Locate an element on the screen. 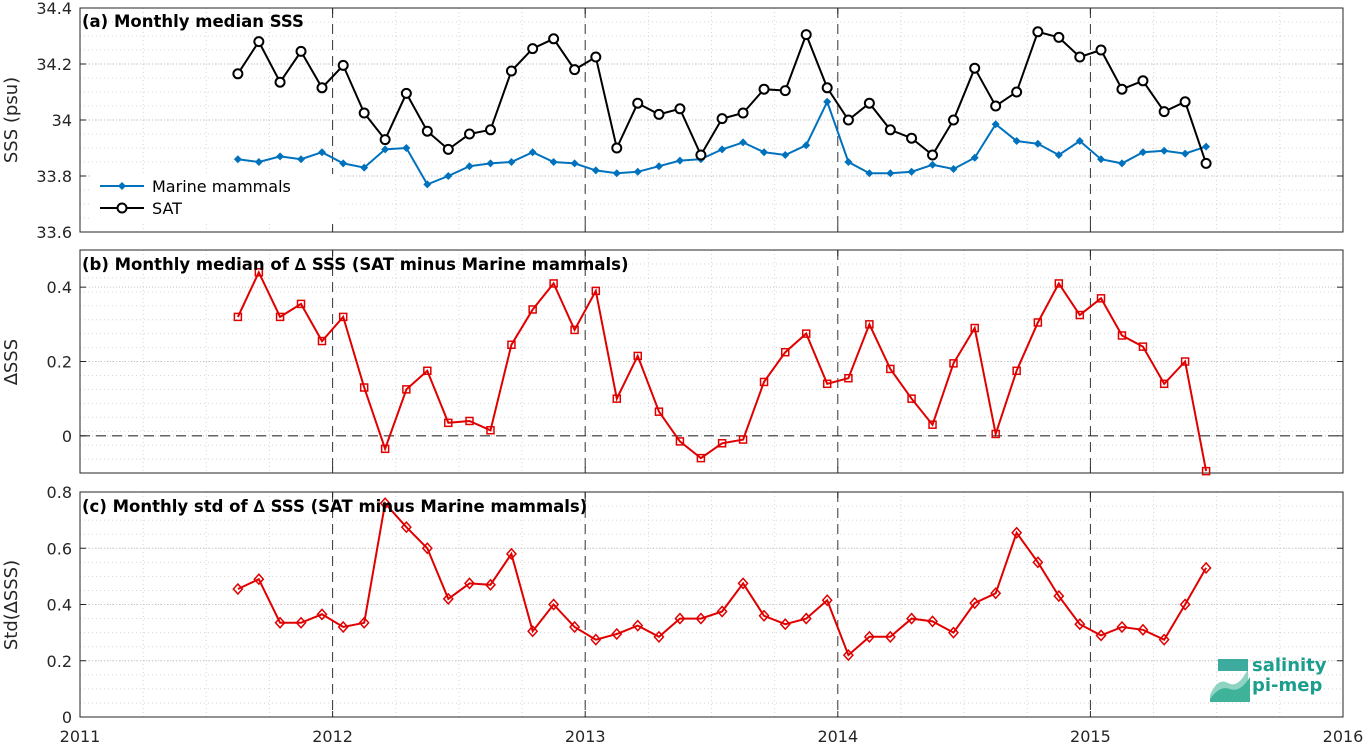 Image resolution: width=1368 pixels, height=745 pixels. legend-sat-label: SAT is located at coordinates (167, 208).